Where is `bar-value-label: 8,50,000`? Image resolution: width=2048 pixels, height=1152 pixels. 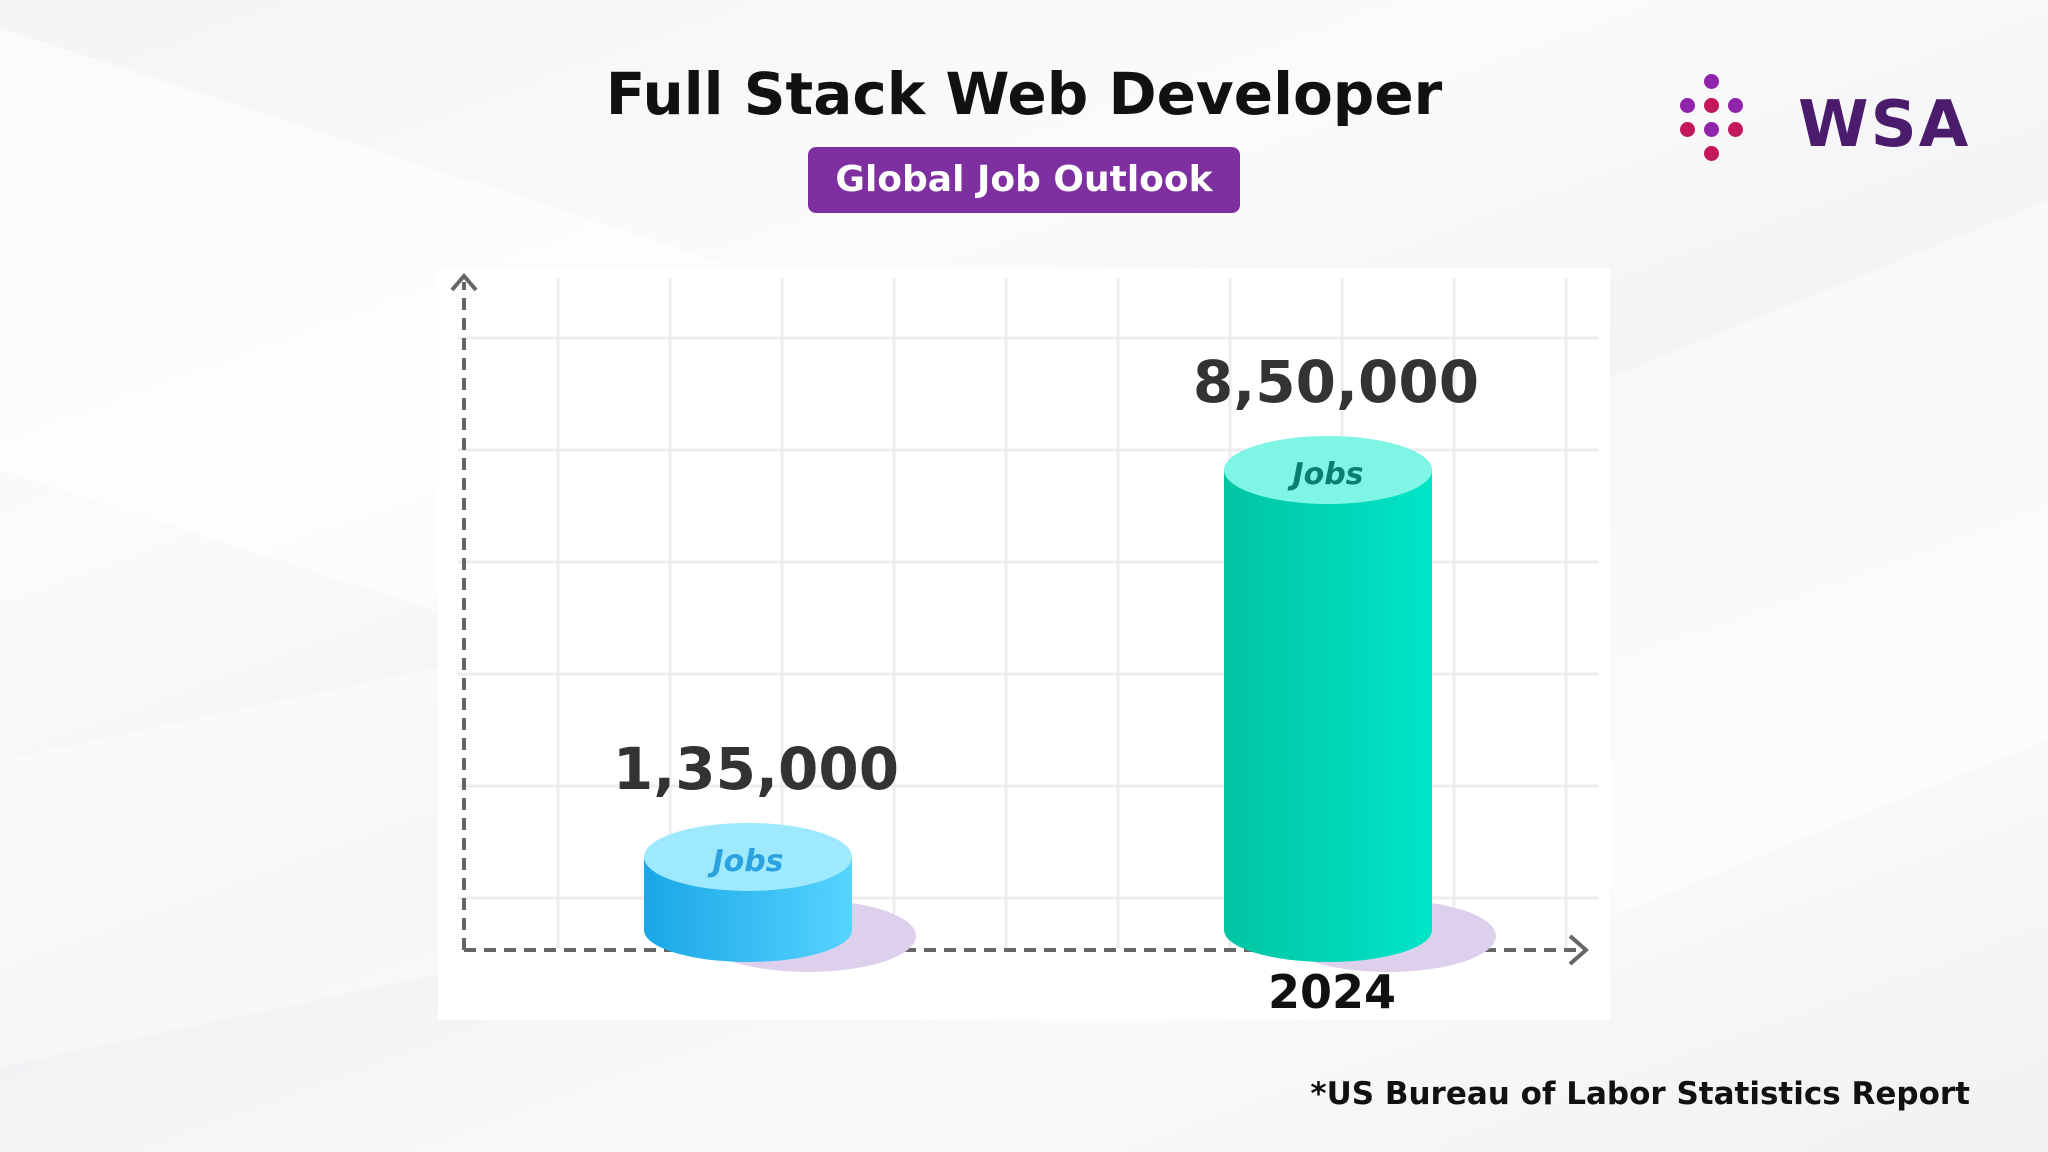
bar-value-label: 8,50,000 is located at coordinates (1336, 382).